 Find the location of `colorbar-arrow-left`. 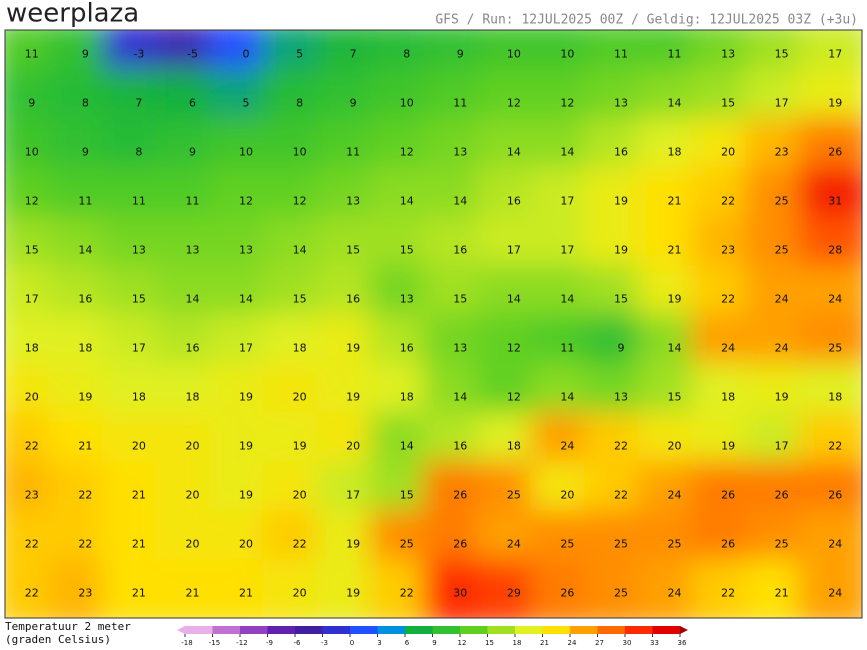

colorbar-arrow-left is located at coordinates (181, 630).